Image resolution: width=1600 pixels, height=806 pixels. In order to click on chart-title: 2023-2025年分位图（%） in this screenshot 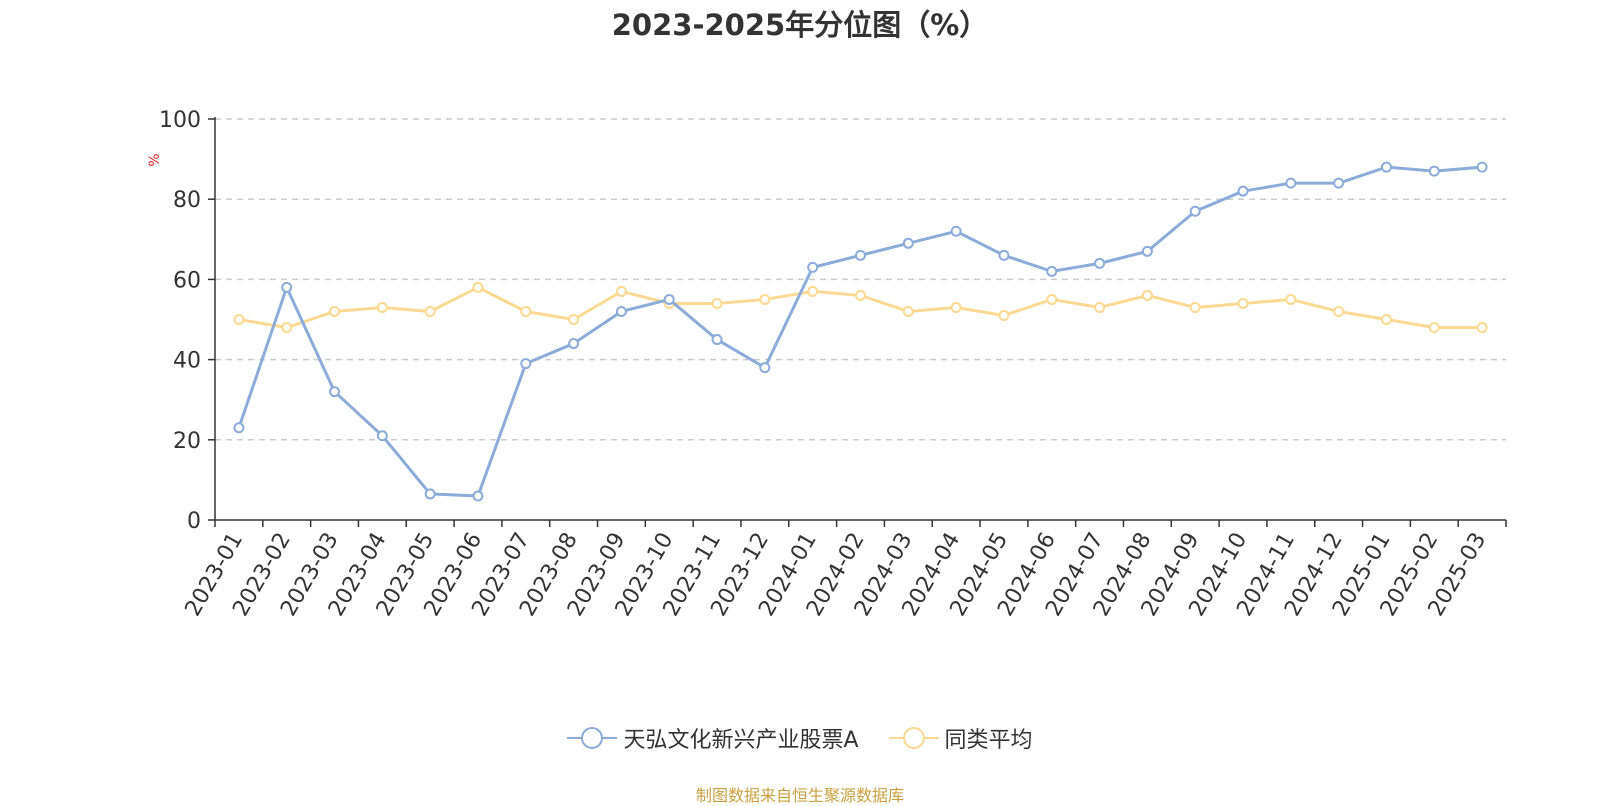, I will do `click(800, 25)`.